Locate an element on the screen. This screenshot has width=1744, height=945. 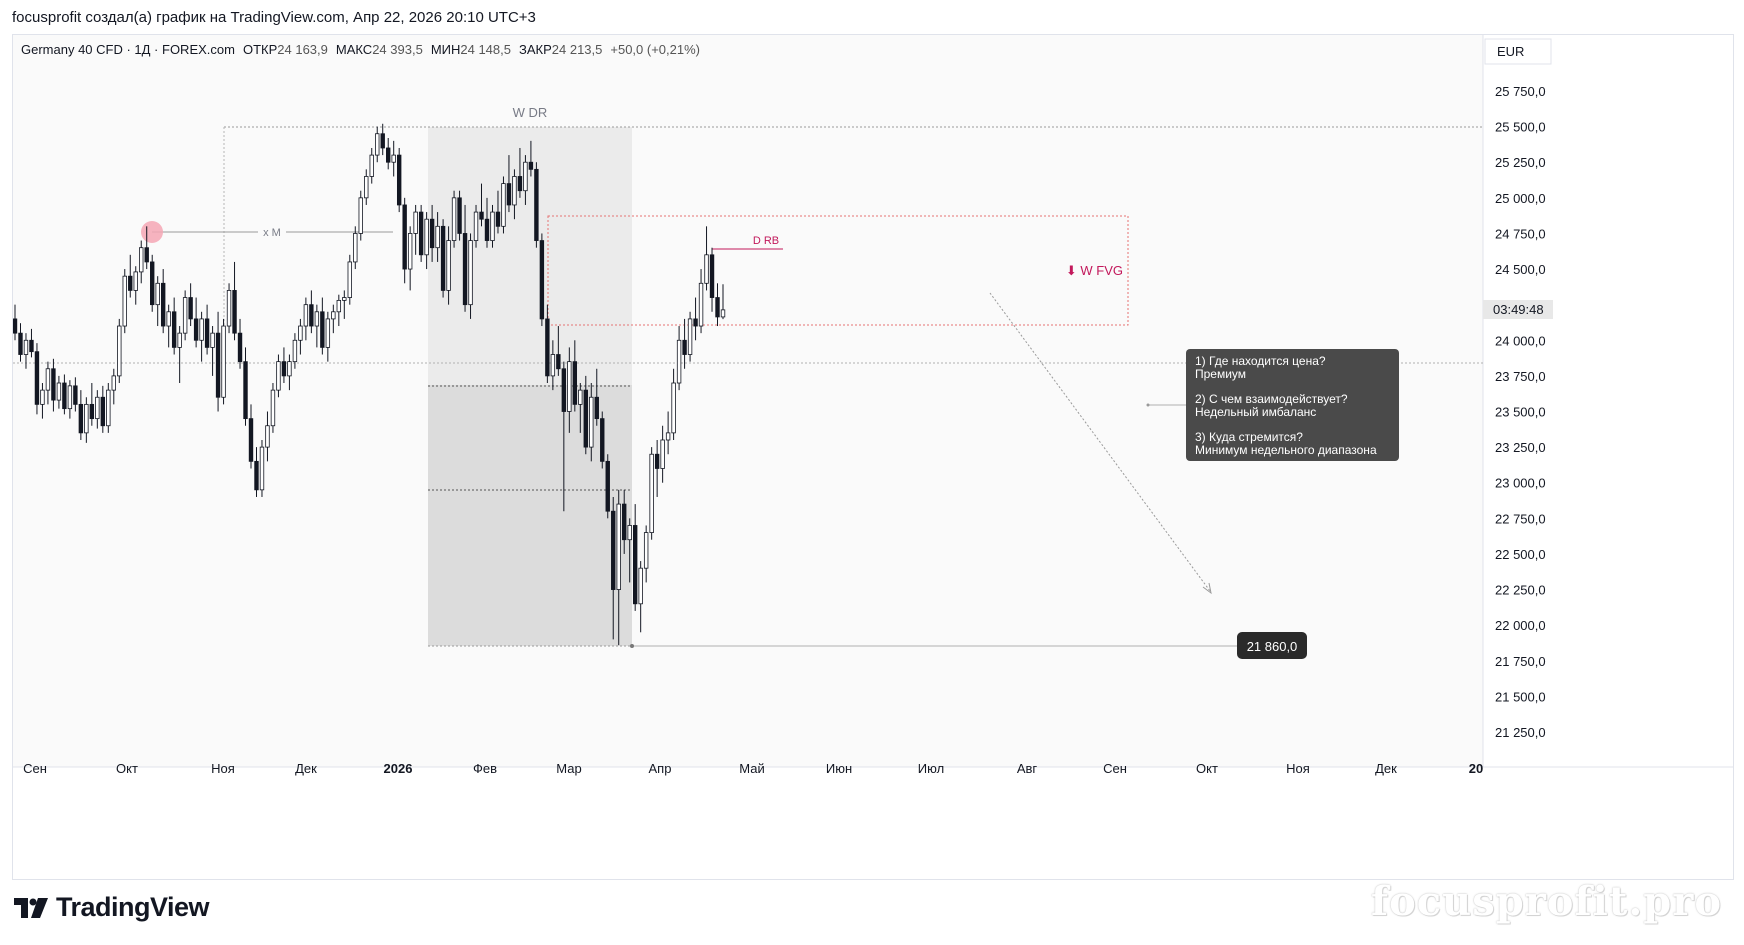
projection-arrow-line is located at coordinates (1100, 442).